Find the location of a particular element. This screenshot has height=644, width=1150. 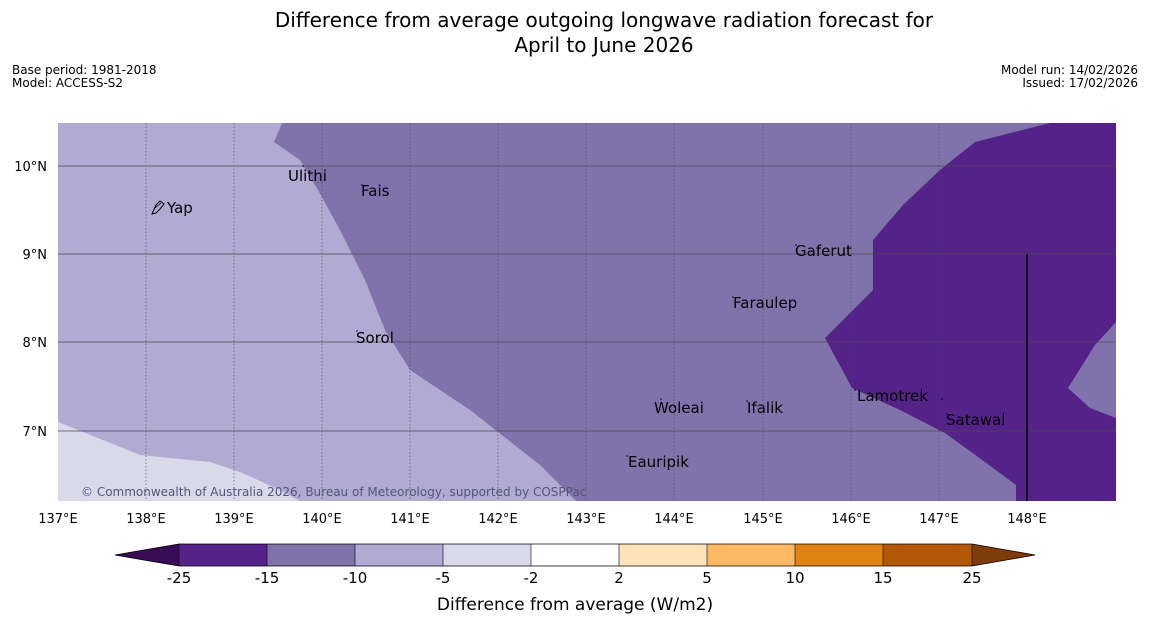

title-line-2: April to June 2026 is located at coordinates (604, 45).